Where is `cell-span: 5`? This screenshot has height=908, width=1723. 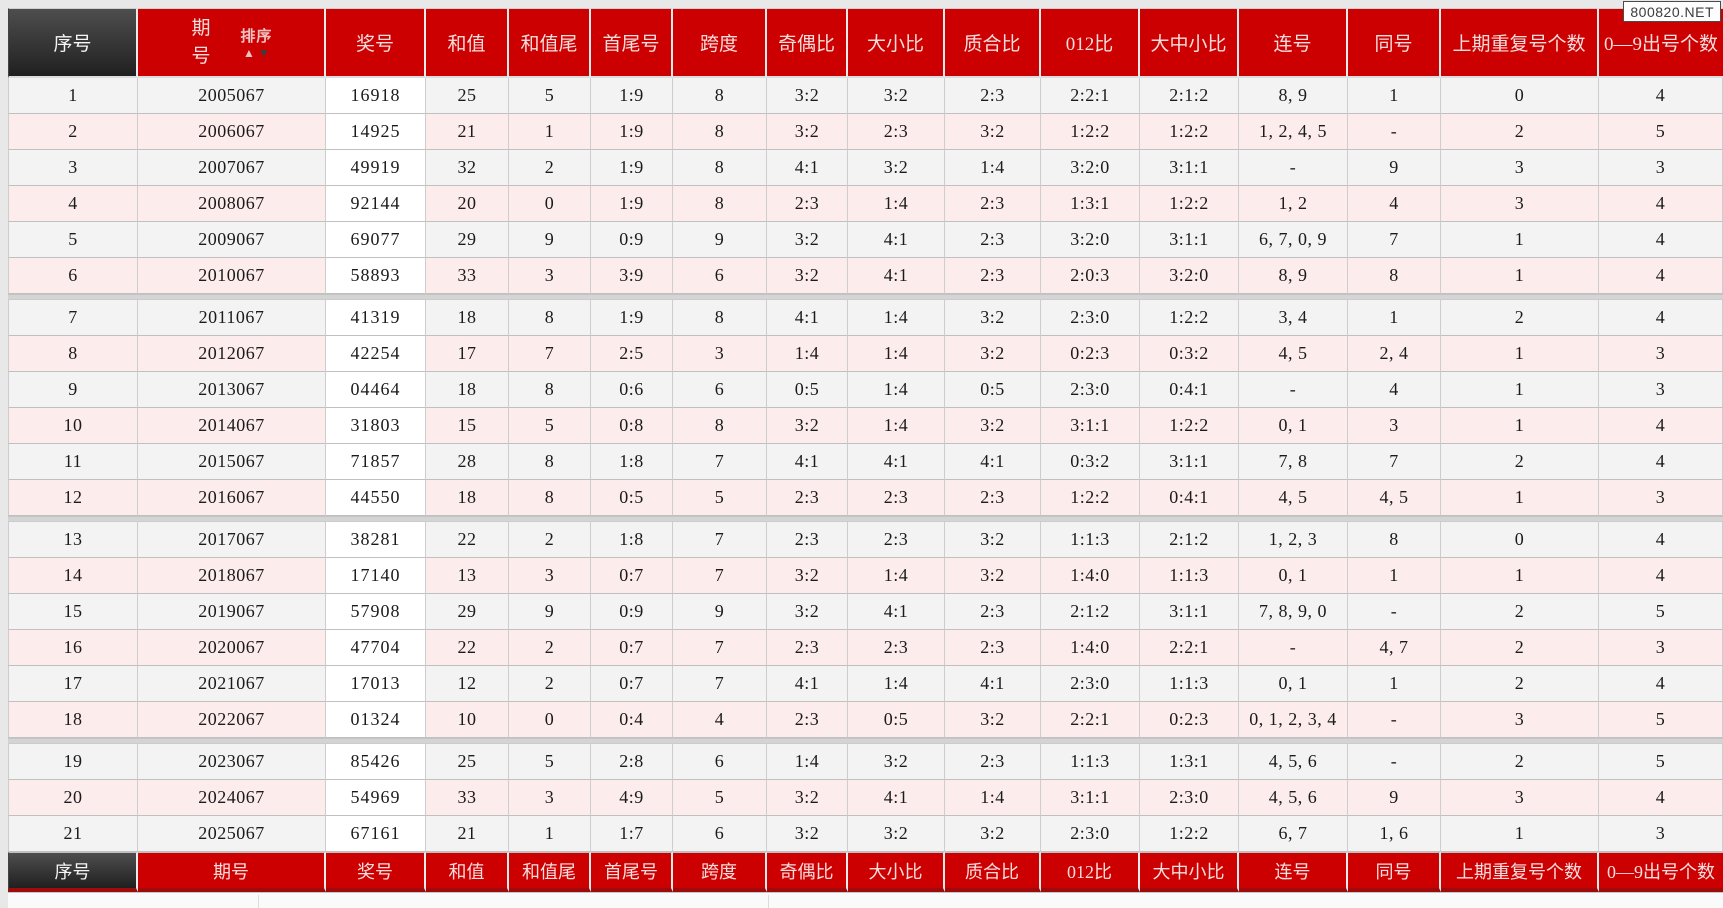
cell-span: 5 is located at coordinates (720, 498).